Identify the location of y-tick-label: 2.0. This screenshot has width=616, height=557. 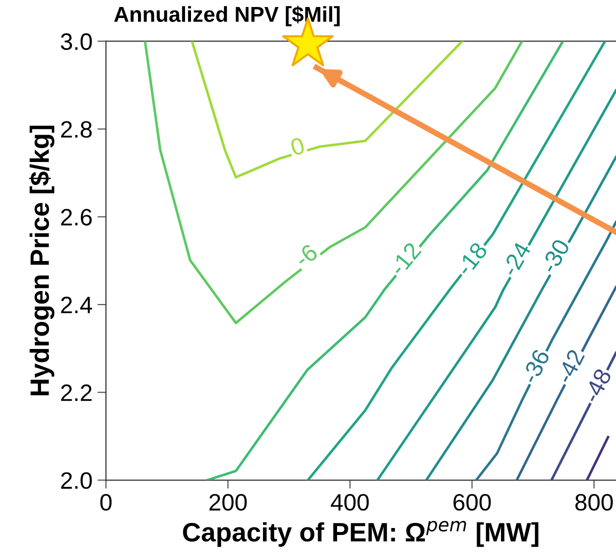
(76, 480).